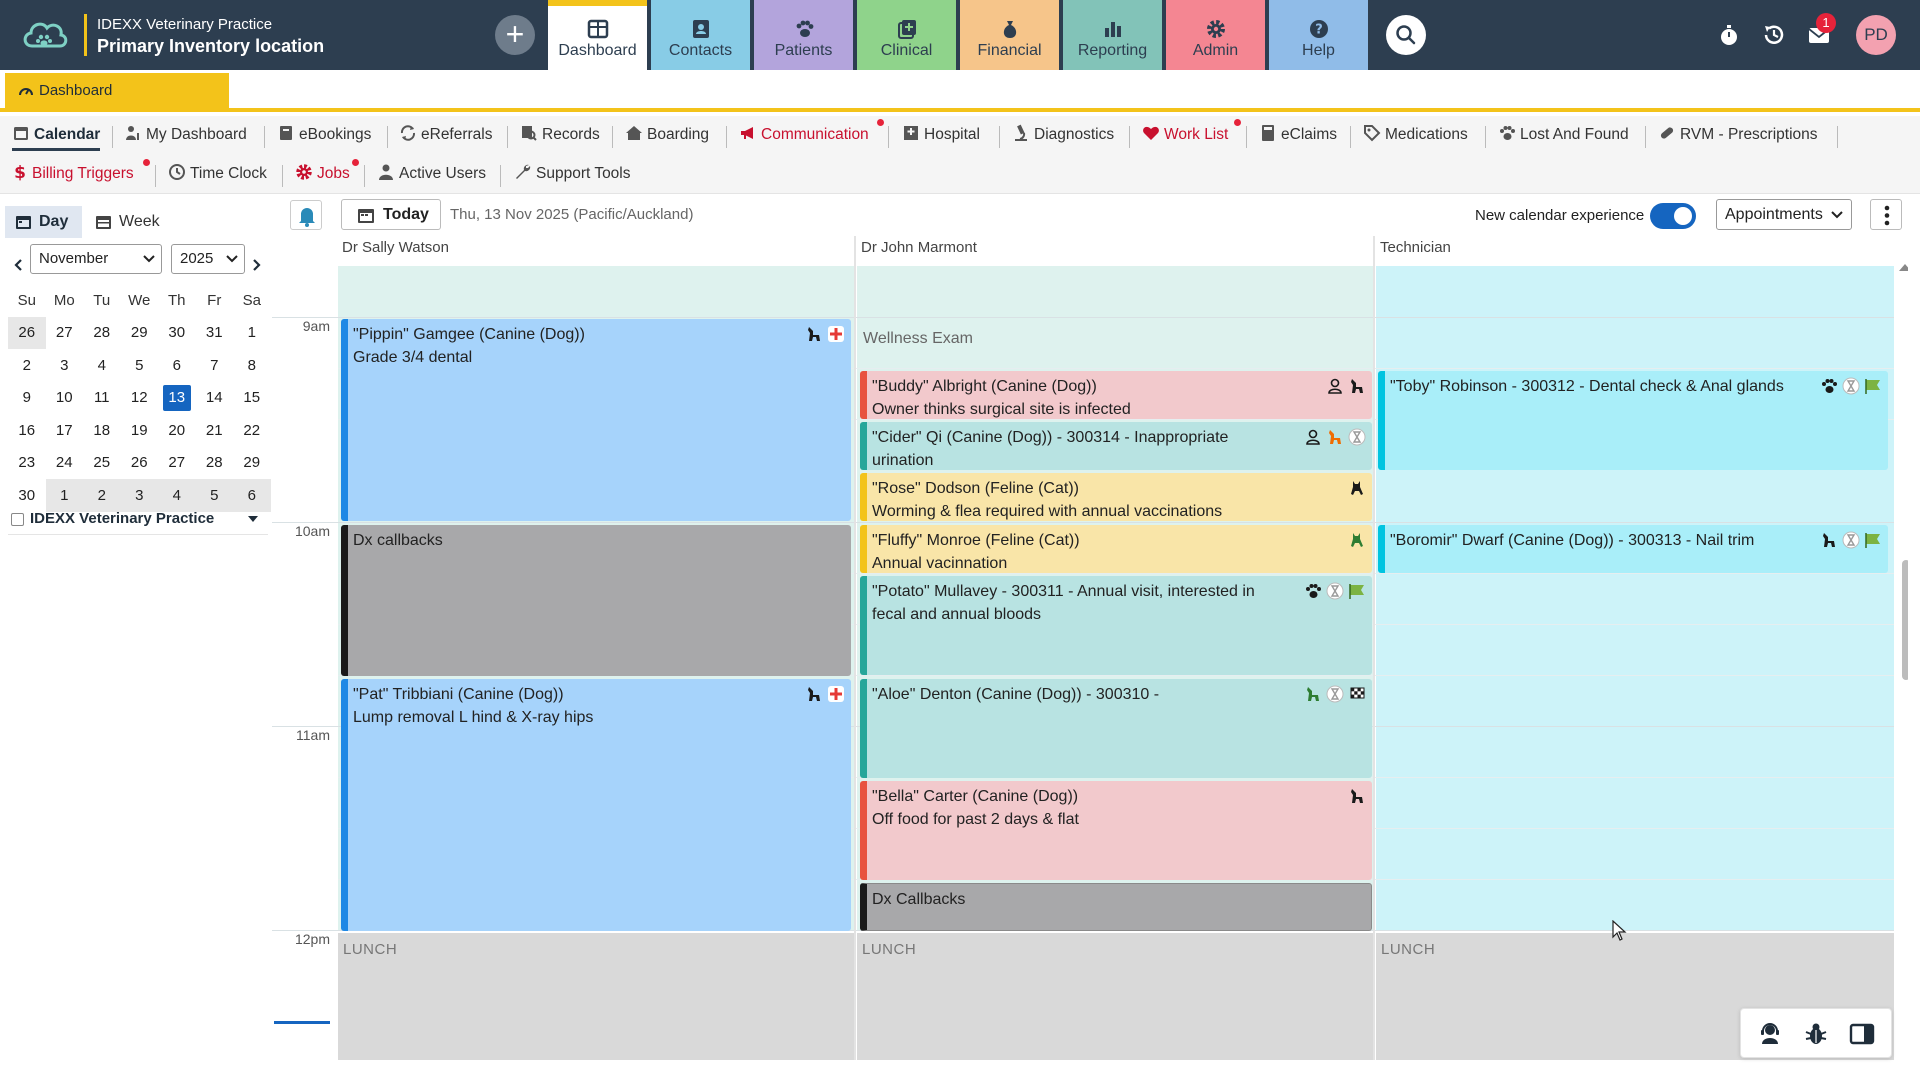  Describe the element at coordinates (1774, 35) in the screenshot. I see `history-icon` at that location.